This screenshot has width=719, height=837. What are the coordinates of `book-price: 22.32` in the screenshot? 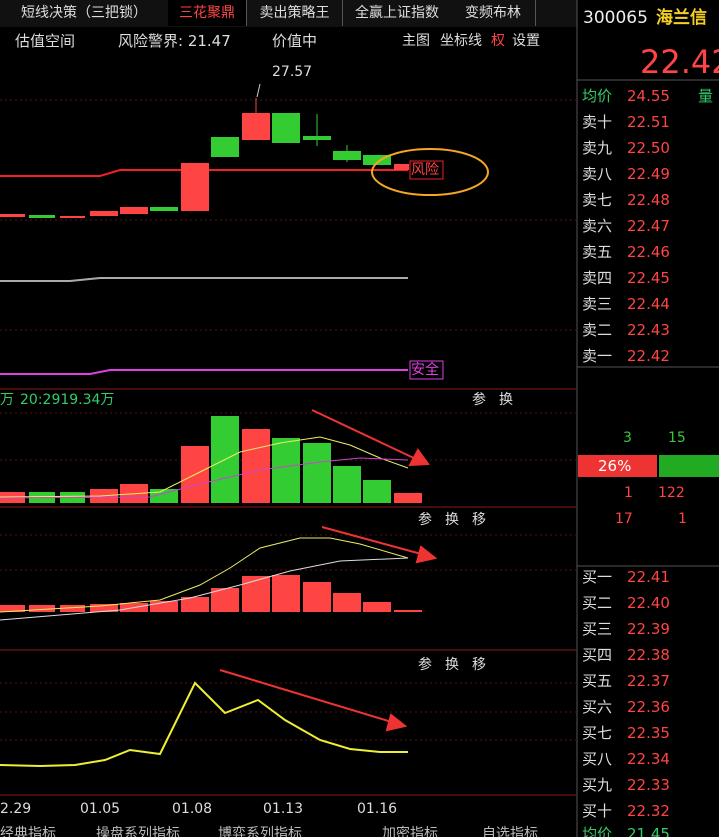 It's located at (648, 811).